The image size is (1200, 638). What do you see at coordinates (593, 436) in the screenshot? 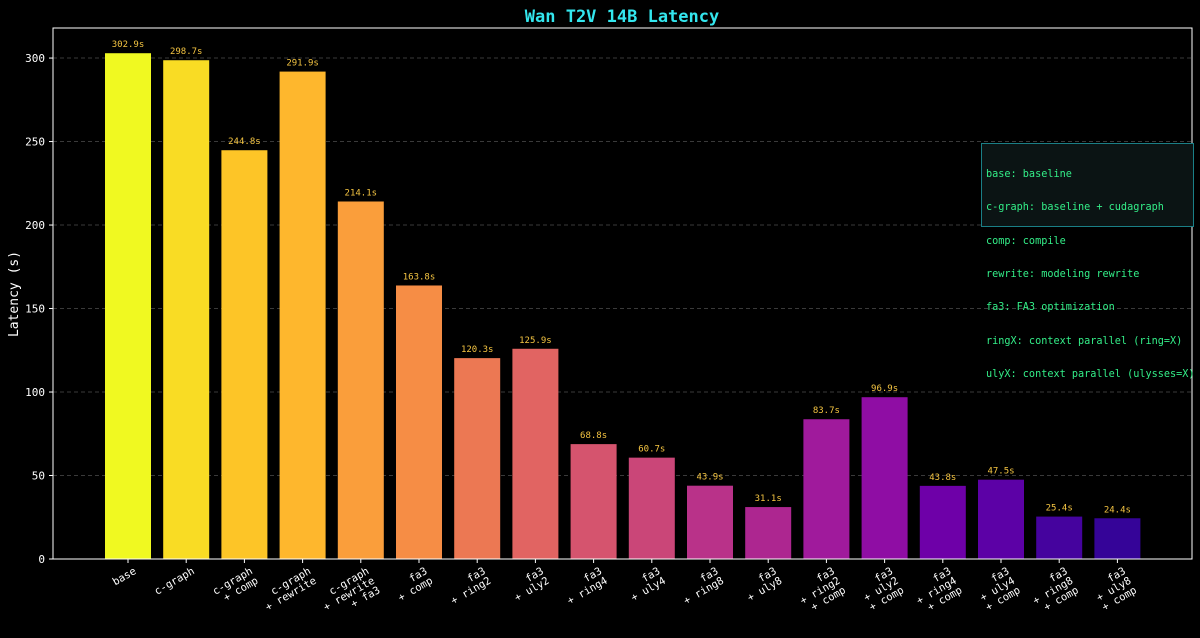
I see `bar-value-label: 68.8s` at bounding box center [593, 436].